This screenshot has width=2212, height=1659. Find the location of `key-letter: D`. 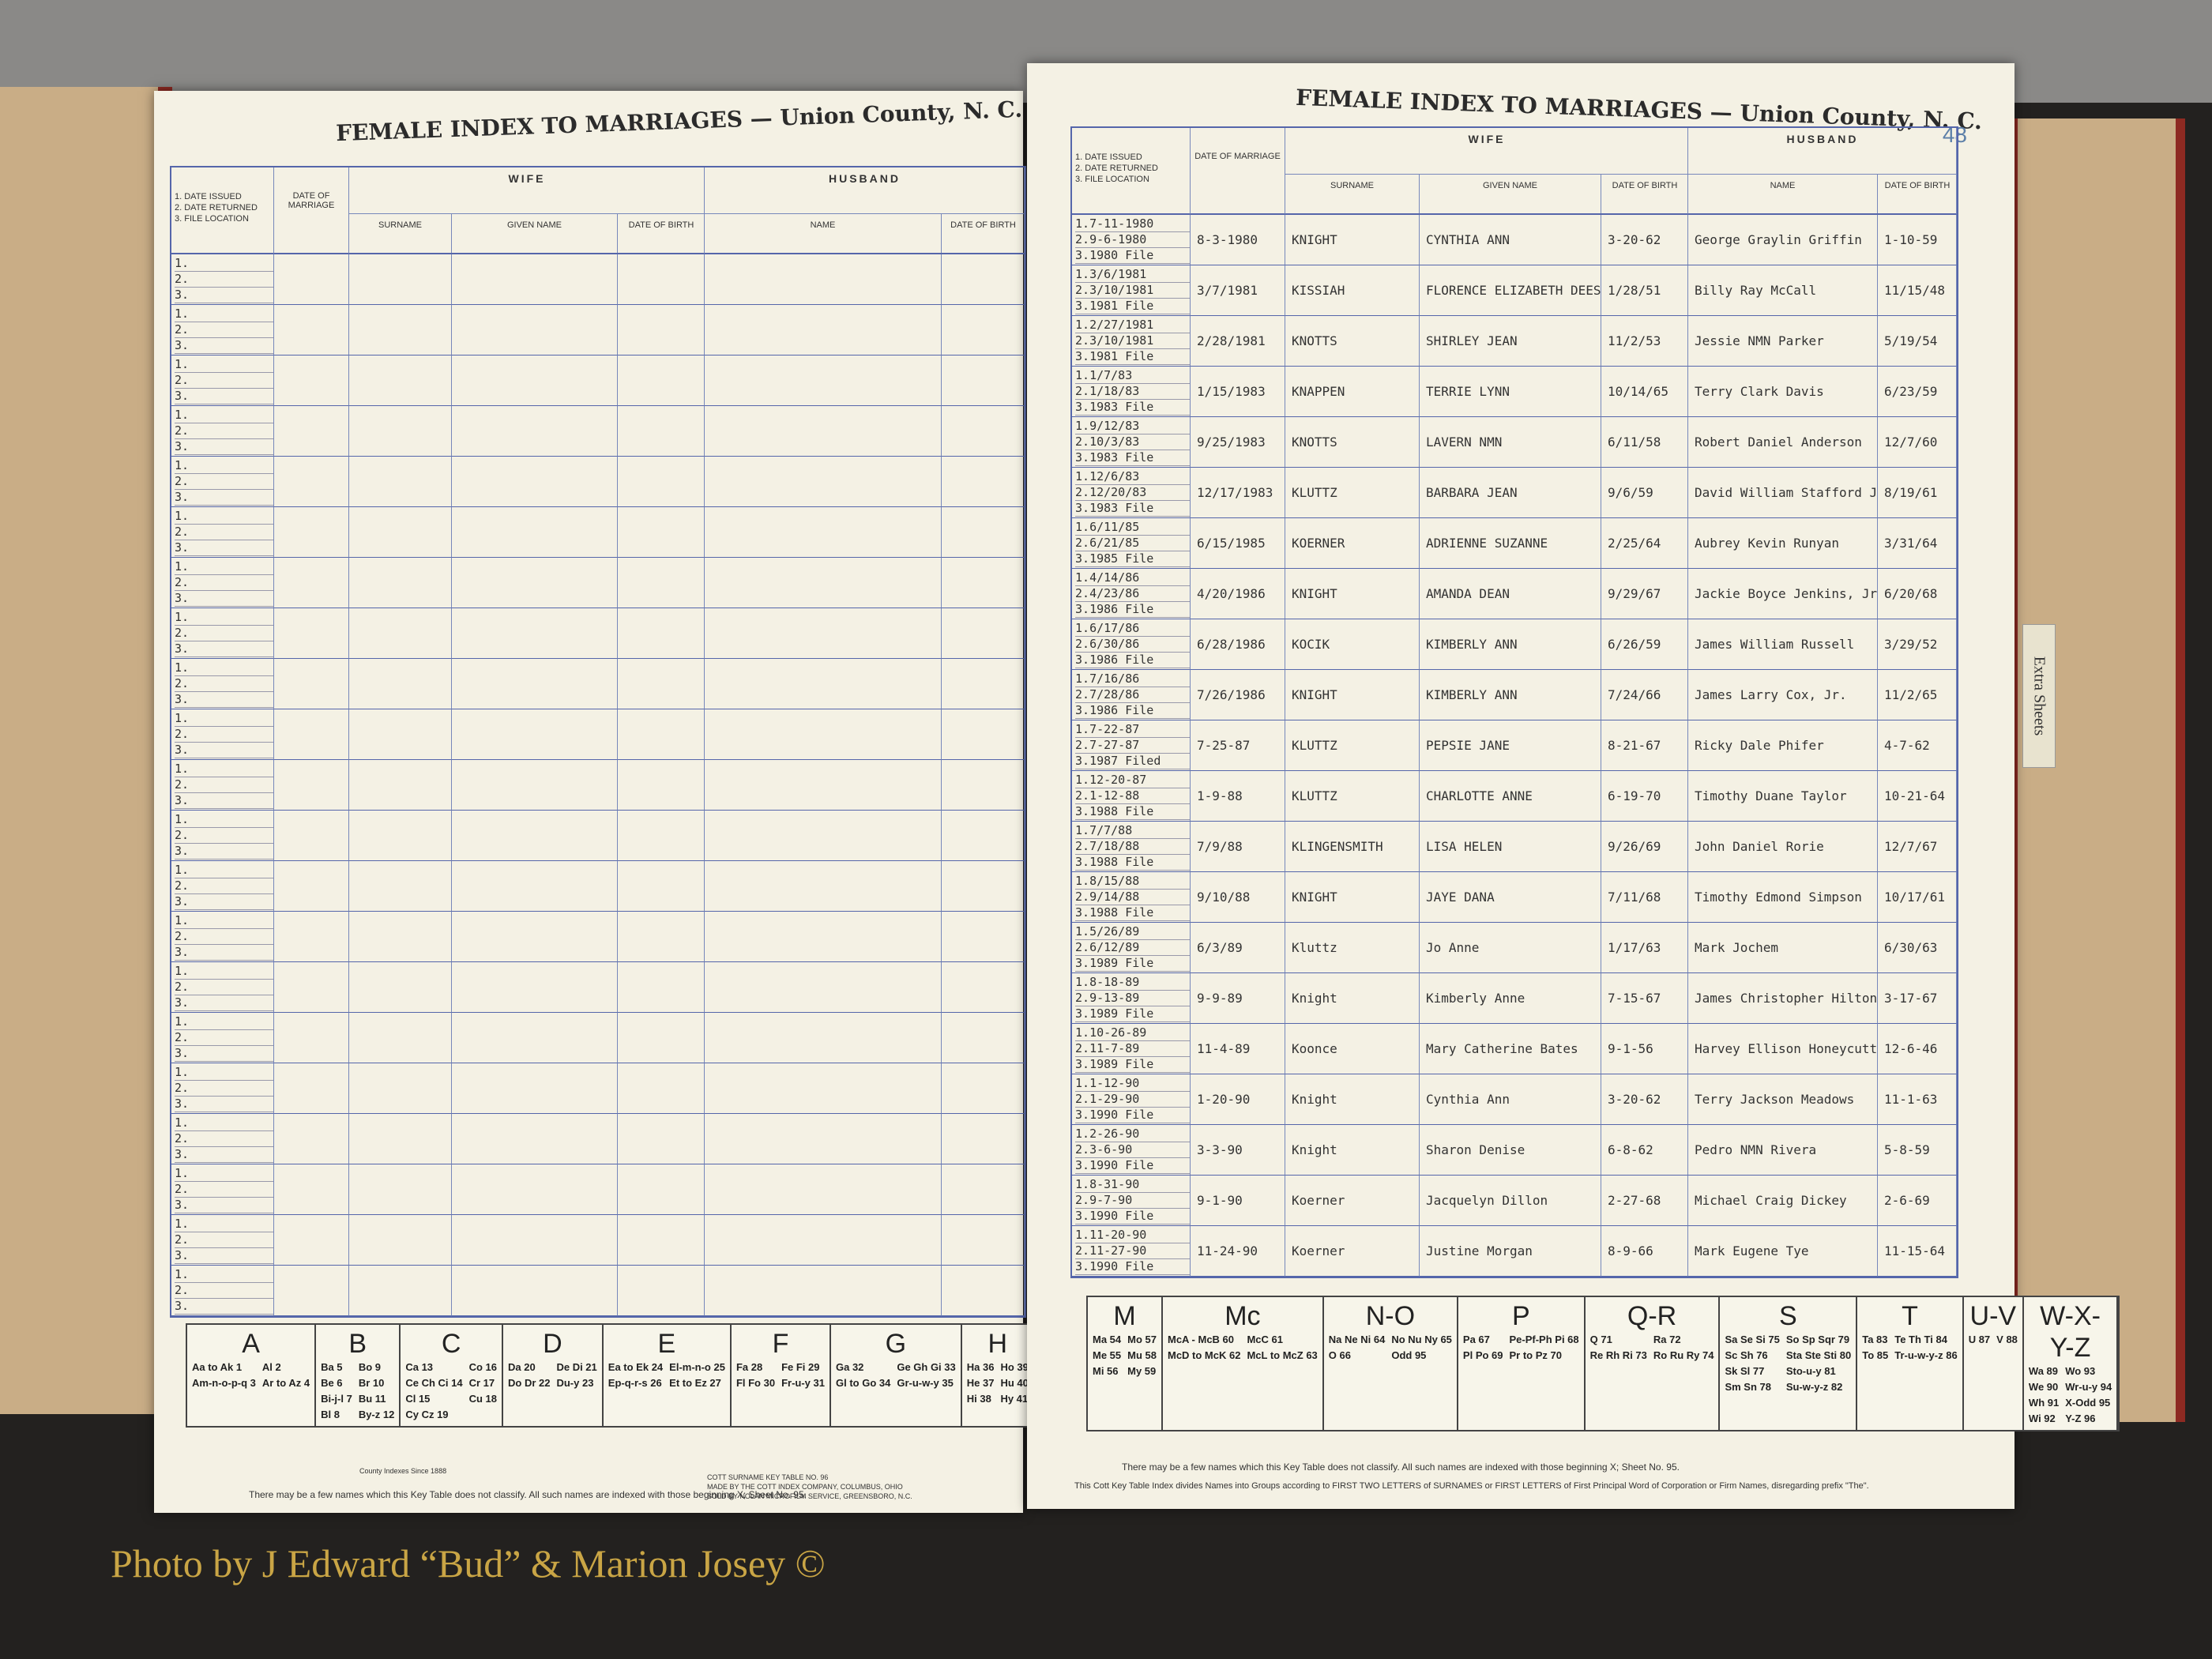

key-letter: D is located at coordinates (552, 1344).